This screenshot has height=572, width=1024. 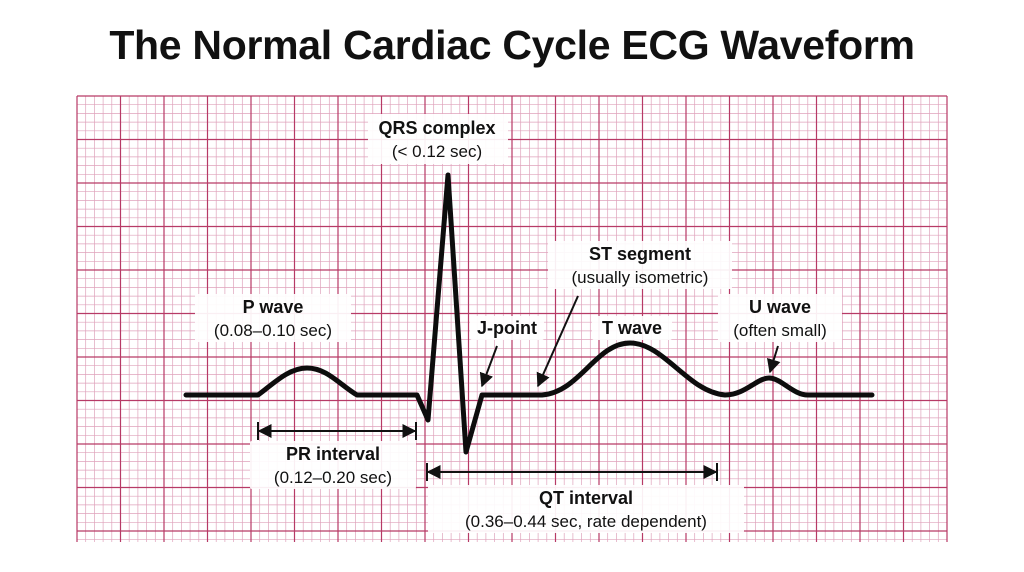 I want to click on interval-ticks, so click(x=487, y=451).